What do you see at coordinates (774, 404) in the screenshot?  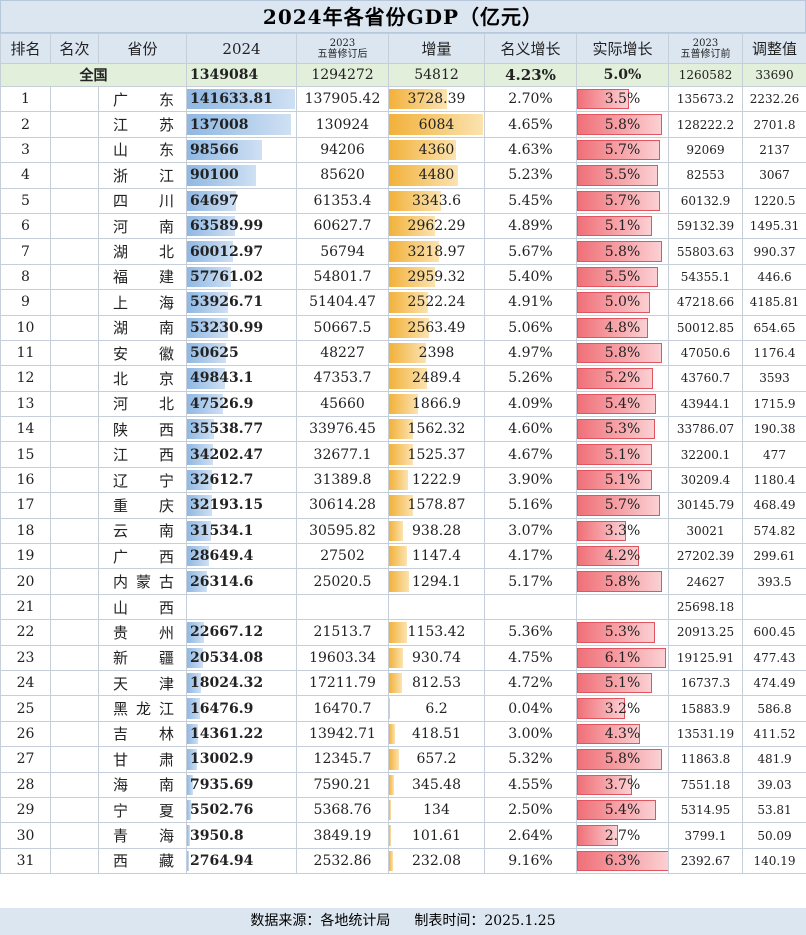 I see `cell: 1715.9` at bounding box center [774, 404].